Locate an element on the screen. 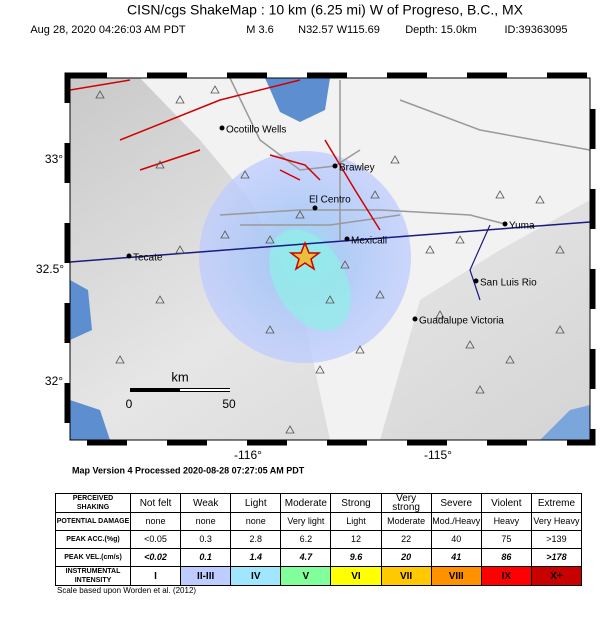  legend-cell: Very strong is located at coordinates (406, 503).